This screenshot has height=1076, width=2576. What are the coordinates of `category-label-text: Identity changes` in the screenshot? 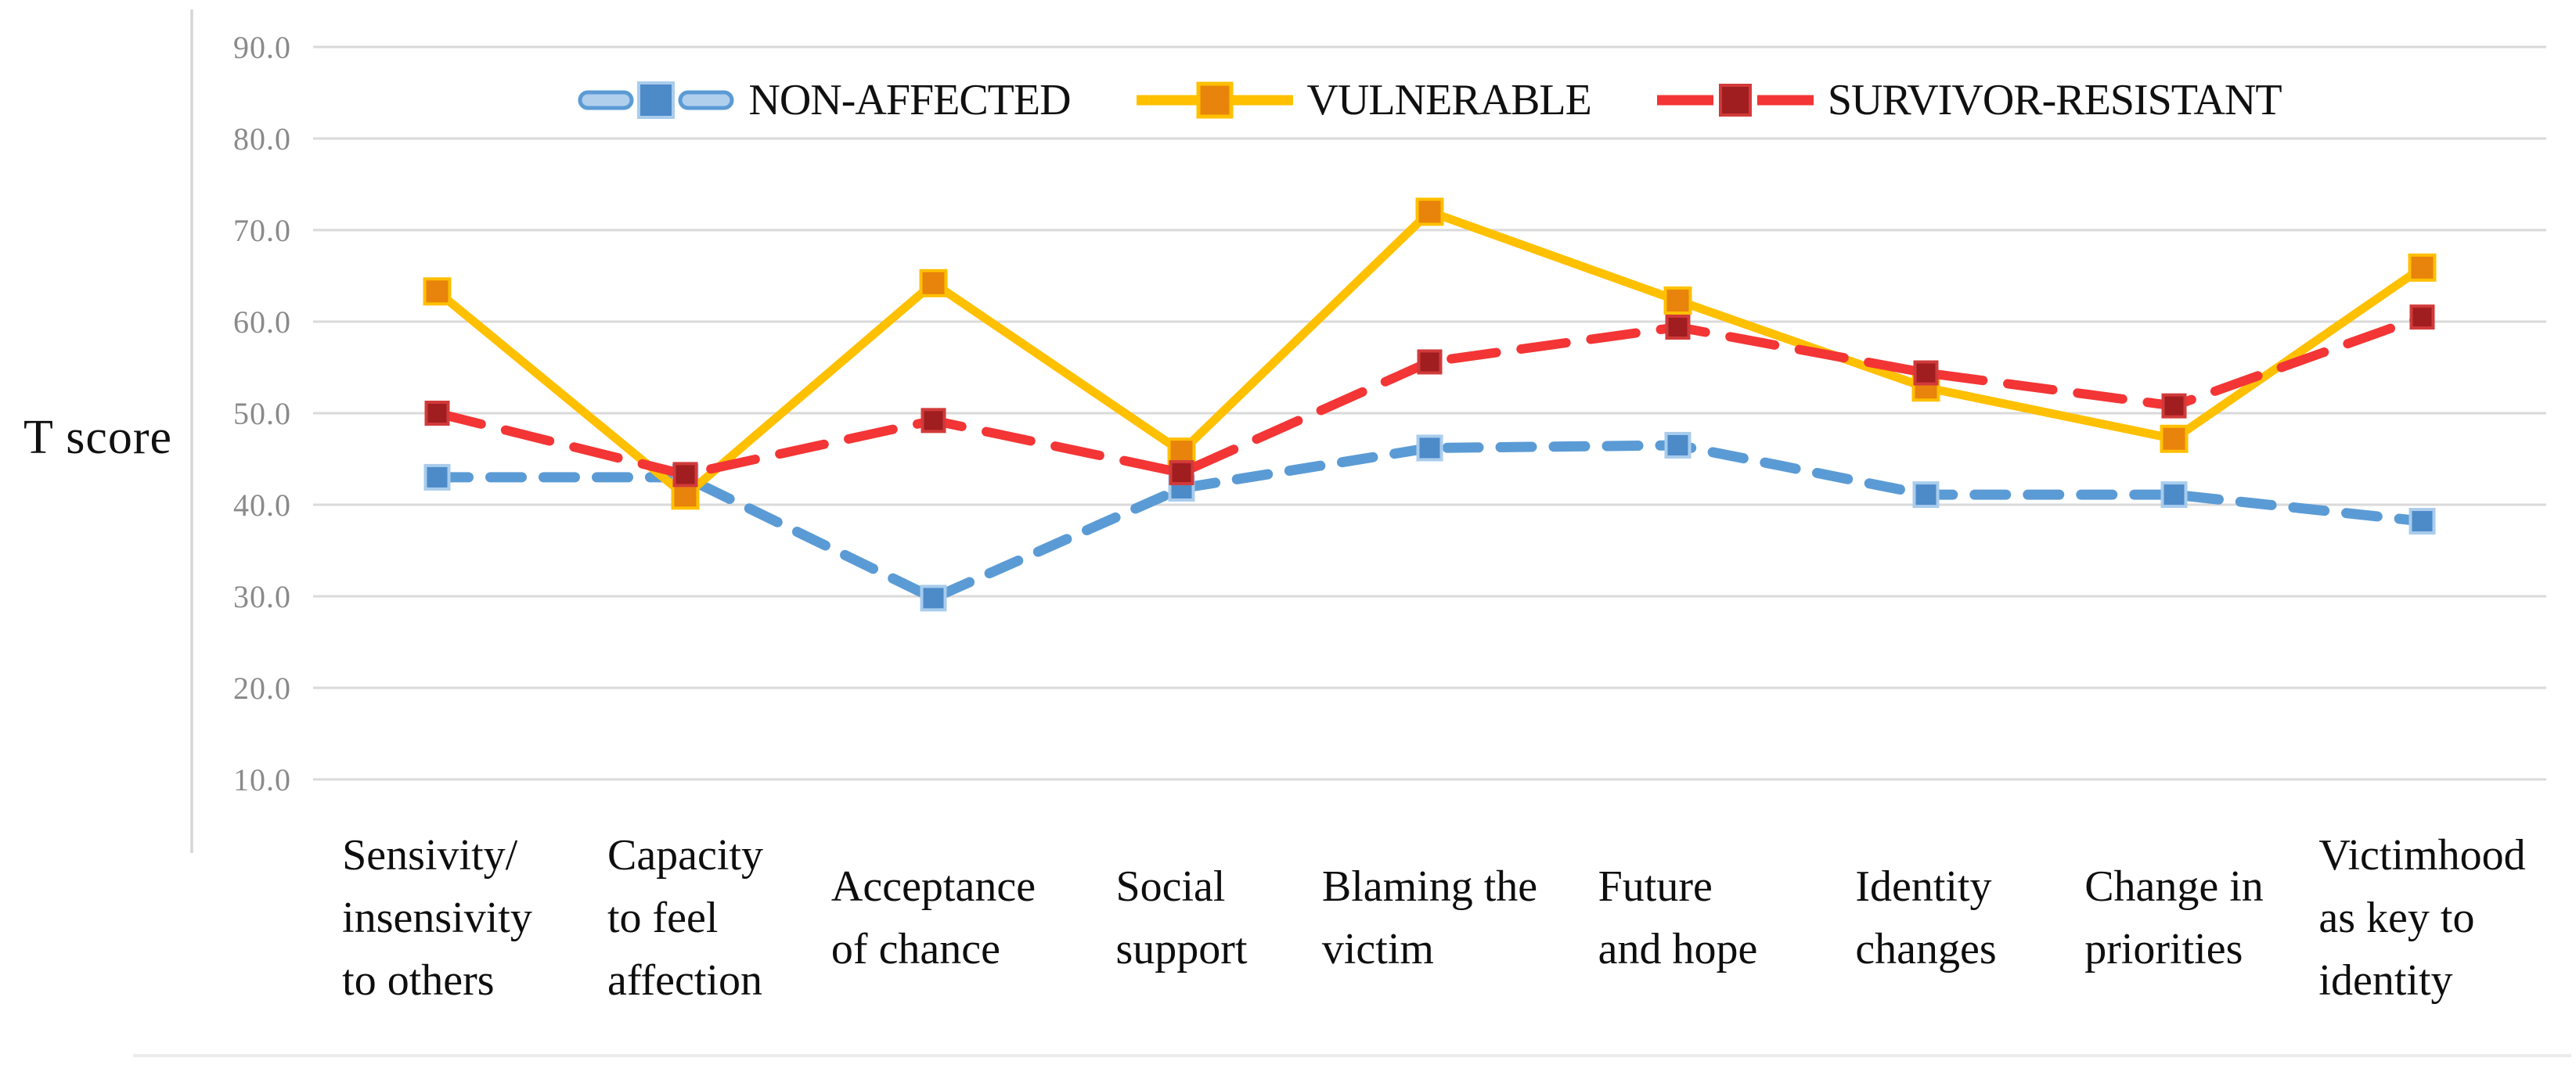 It's located at (1926, 917).